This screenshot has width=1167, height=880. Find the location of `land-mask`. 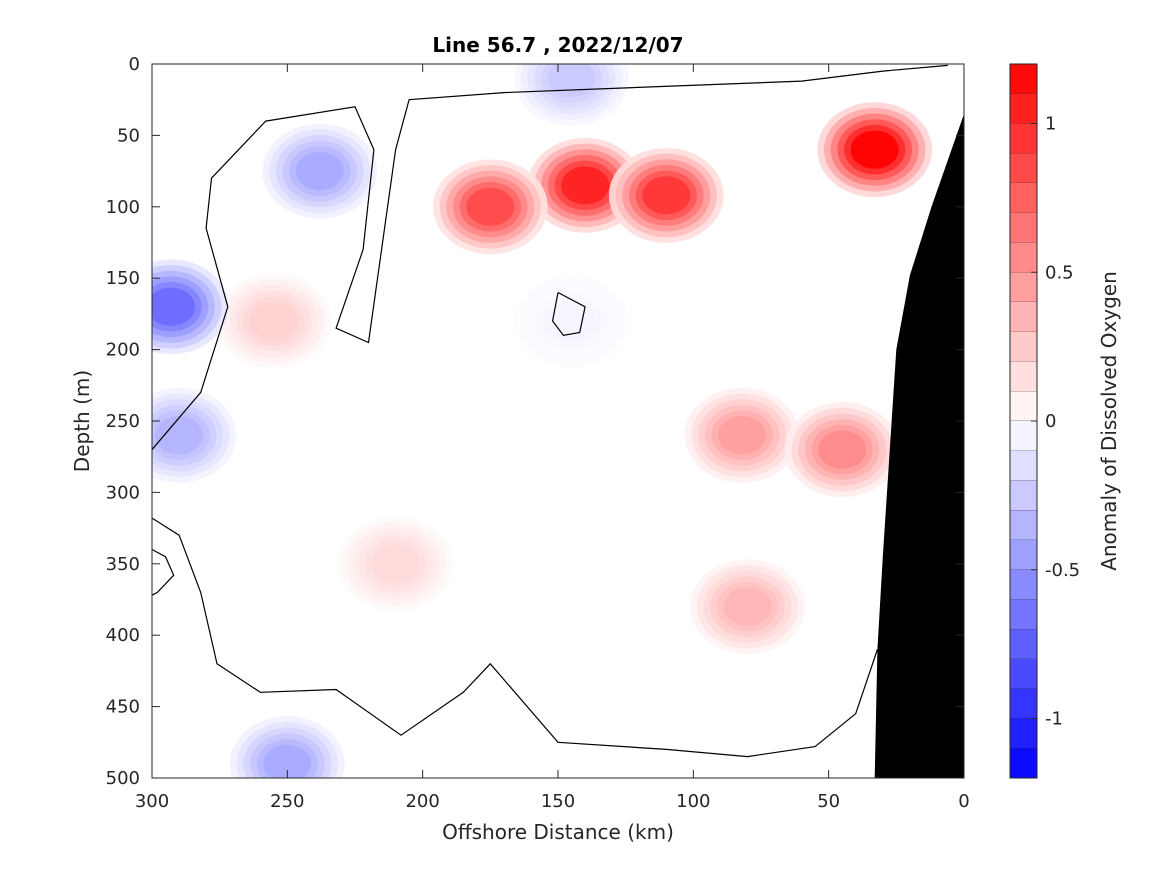

land-mask is located at coordinates (919, 446).